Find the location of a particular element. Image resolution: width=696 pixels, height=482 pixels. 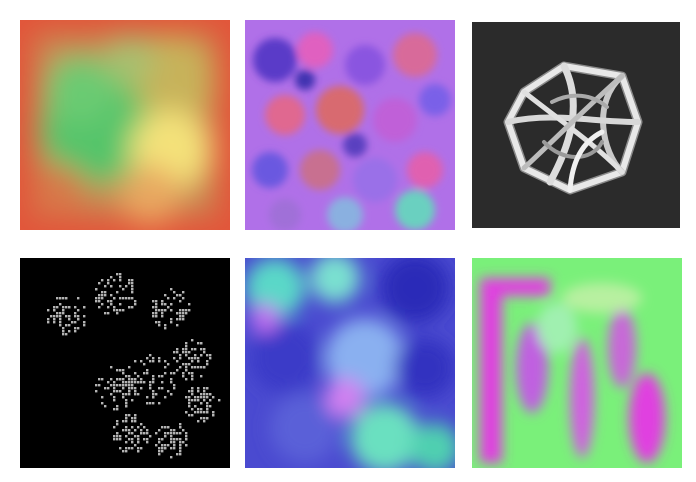

gray-dot-pattern is located at coordinates (125, 363).